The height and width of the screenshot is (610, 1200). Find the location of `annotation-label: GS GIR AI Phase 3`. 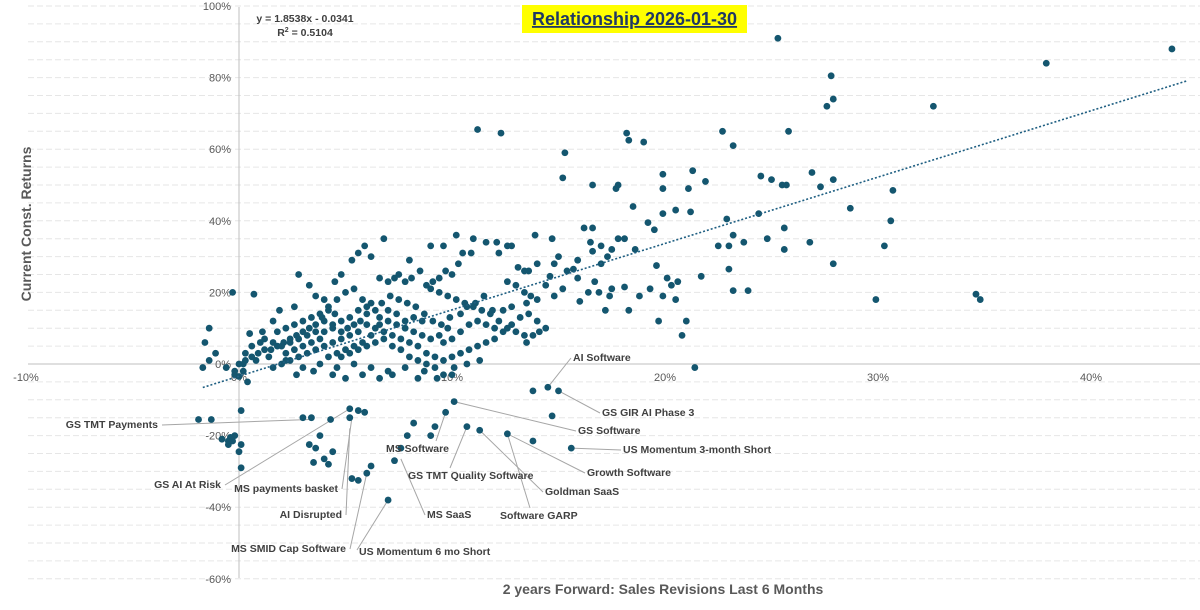

annotation-label: GS GIR AI Phase 3 is located at coordinates (648, 413).